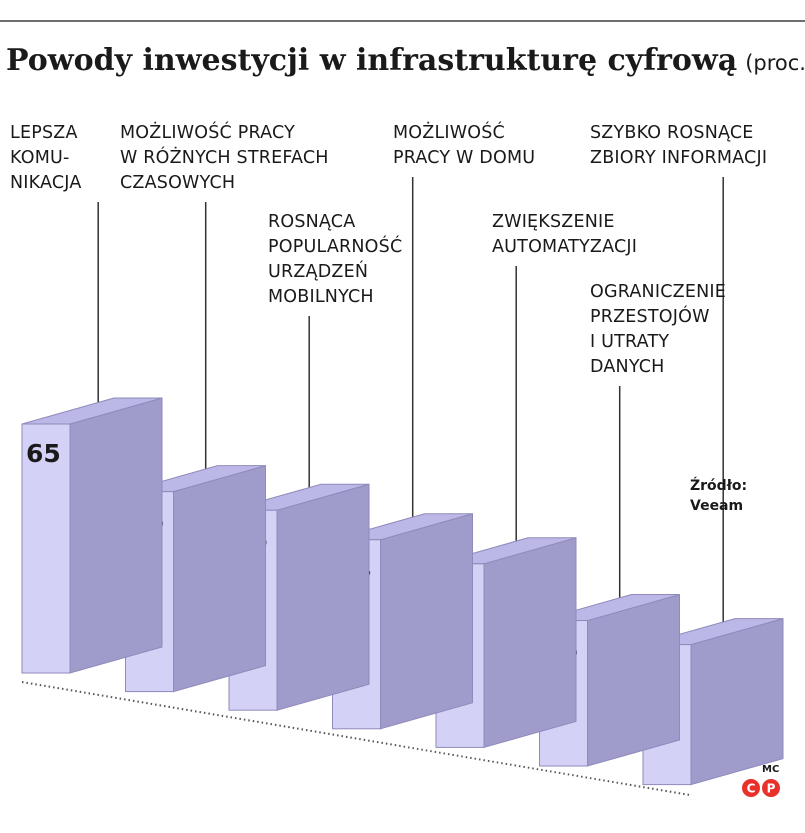  I want to click on source-note: Źródło: Veeam, so click(718, 495).